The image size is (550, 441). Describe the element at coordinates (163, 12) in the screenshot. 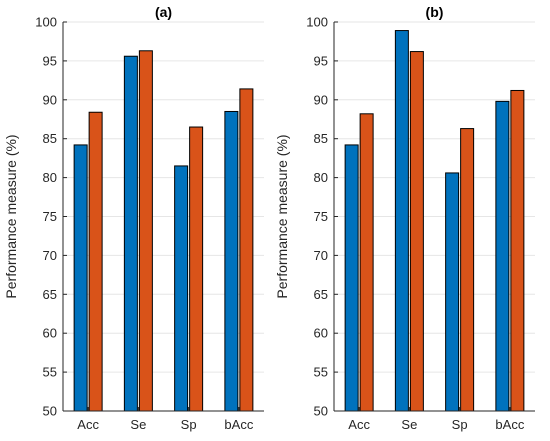

I see `panel-title-a: (a)` at that location.